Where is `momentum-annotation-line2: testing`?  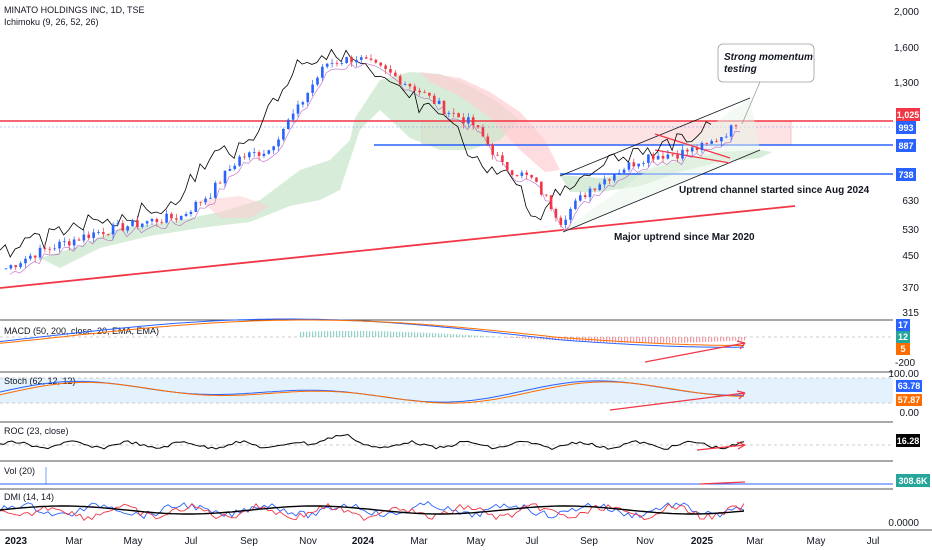 momentum-annotation-line2: testing is located at coordinates (740, 69).